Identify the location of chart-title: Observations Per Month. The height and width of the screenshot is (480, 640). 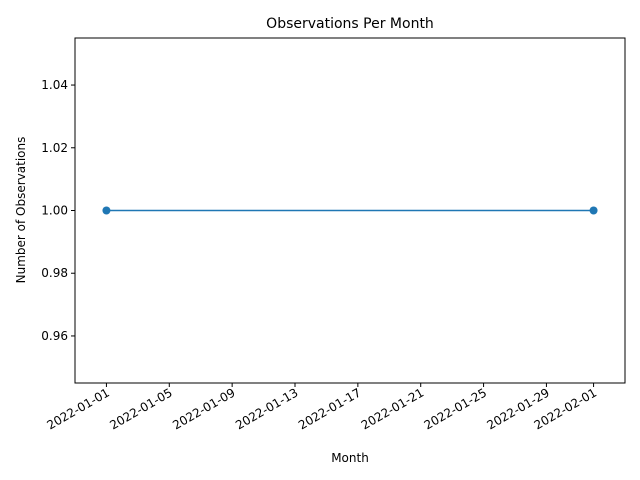
(350, 24).